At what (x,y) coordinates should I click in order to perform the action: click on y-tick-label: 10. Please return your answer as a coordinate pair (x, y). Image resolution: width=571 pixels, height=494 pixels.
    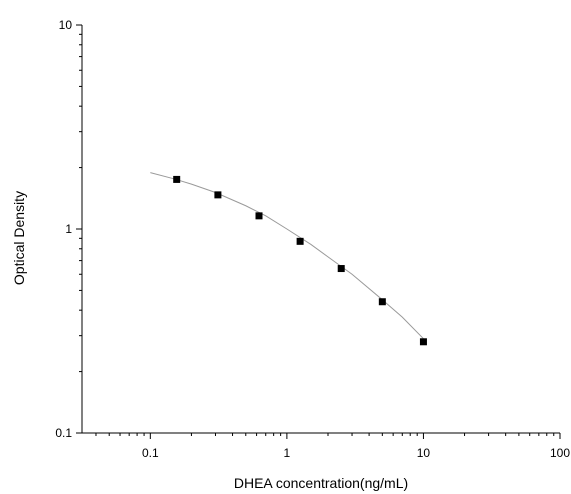
    Looking at the image, I should click on (66, 25).